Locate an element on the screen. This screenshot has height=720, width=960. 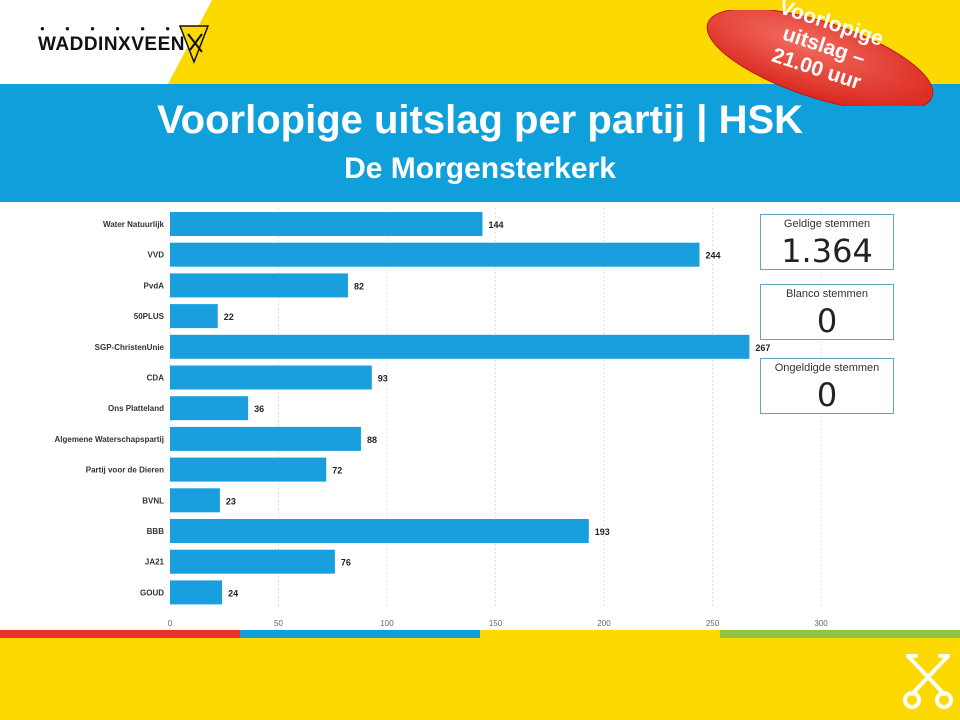
category-label: Partij voor de Dieren is located at coordinates (125, 470).